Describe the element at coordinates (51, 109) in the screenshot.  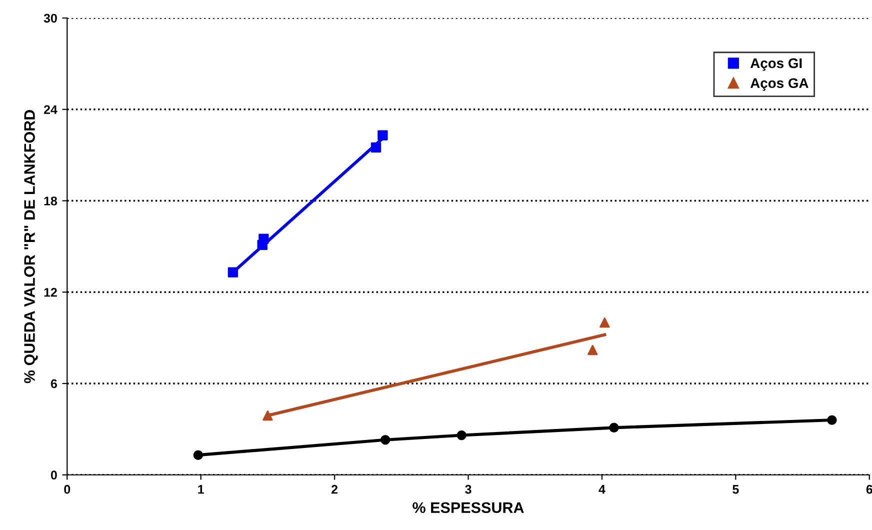
I see `y-tick-label: 24` at that location.